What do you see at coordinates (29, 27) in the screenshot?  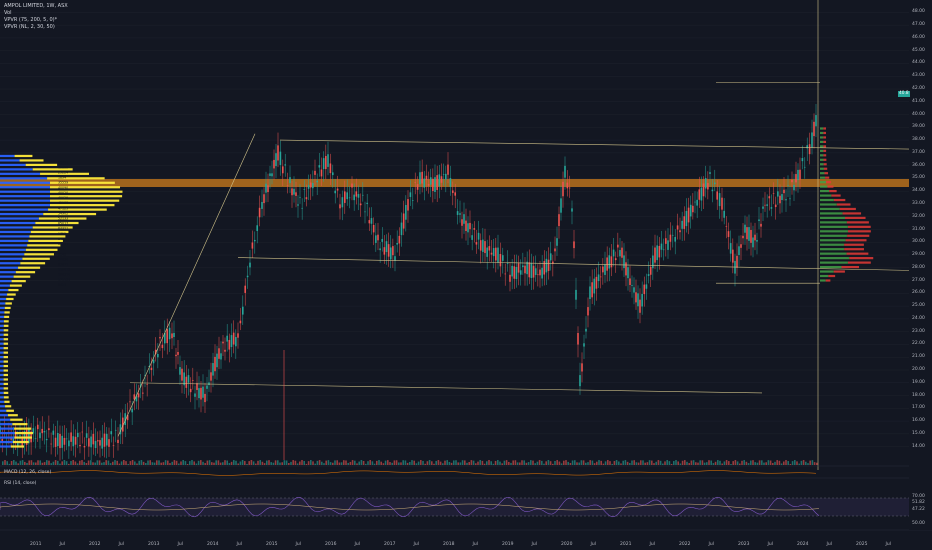 I see `vpvr-label-2: VPVR (NL, 2, 30, 50)` at bounding box center [29, 27].